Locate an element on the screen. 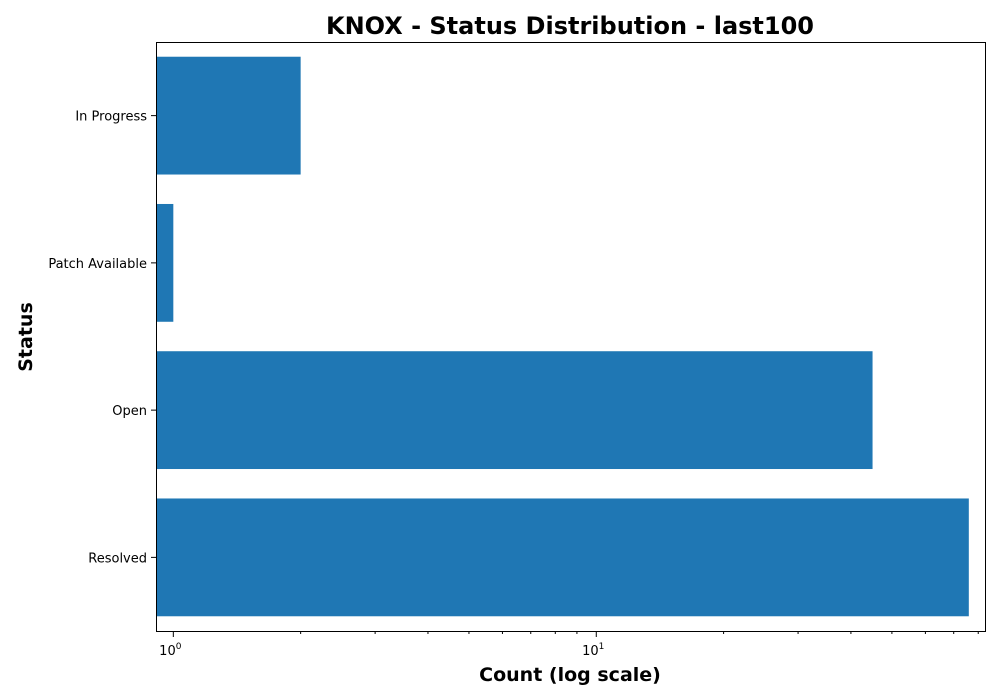 The image size is (1000, 700). y-tick-label: In Progress is located at coordinates (111, 117).